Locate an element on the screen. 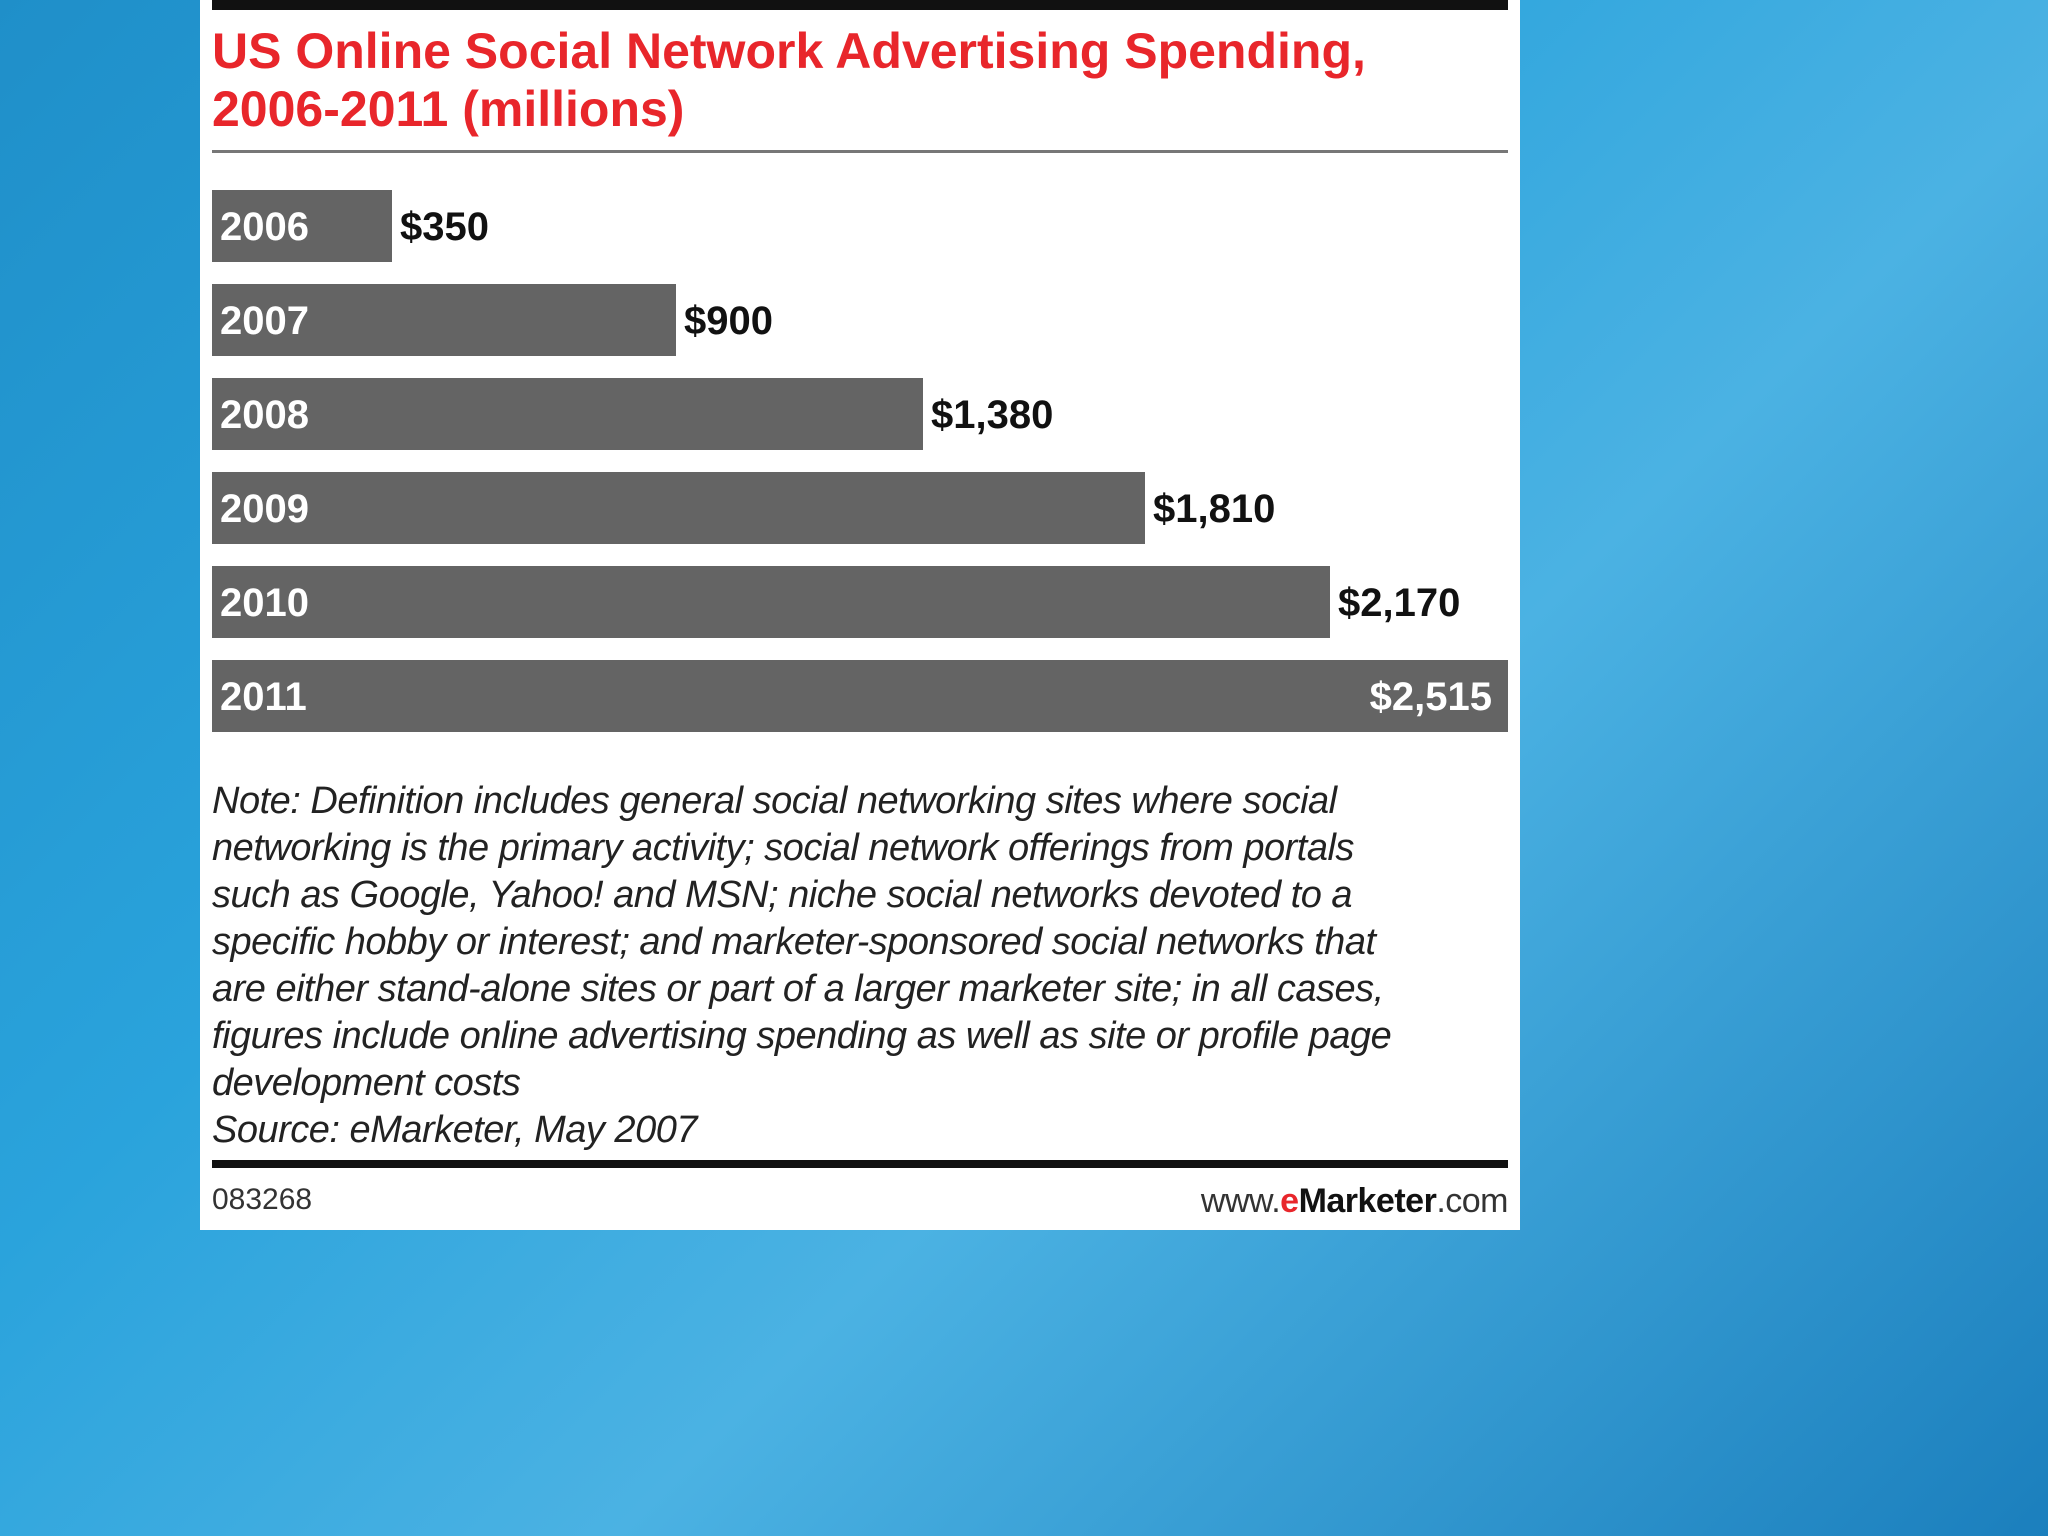 The image size is (2048, 1536). top-rule is located at coordinates (860, 5).